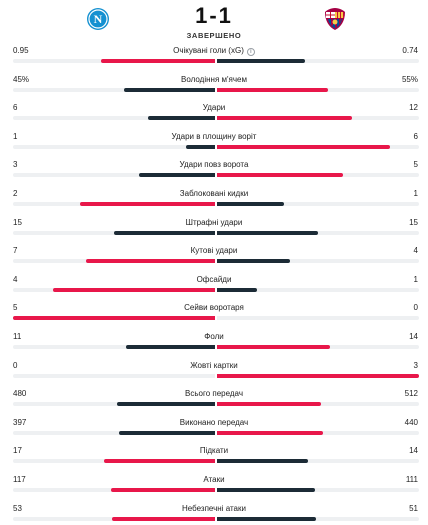 Image resolution: width=428 pixels, height=525 pixels. What do you see at coordinates (214, 56) in the screenshot?
I see `stat-row: 0.95 Очікувані голи (xG) i 0.74` at bounding box center [214, 56].